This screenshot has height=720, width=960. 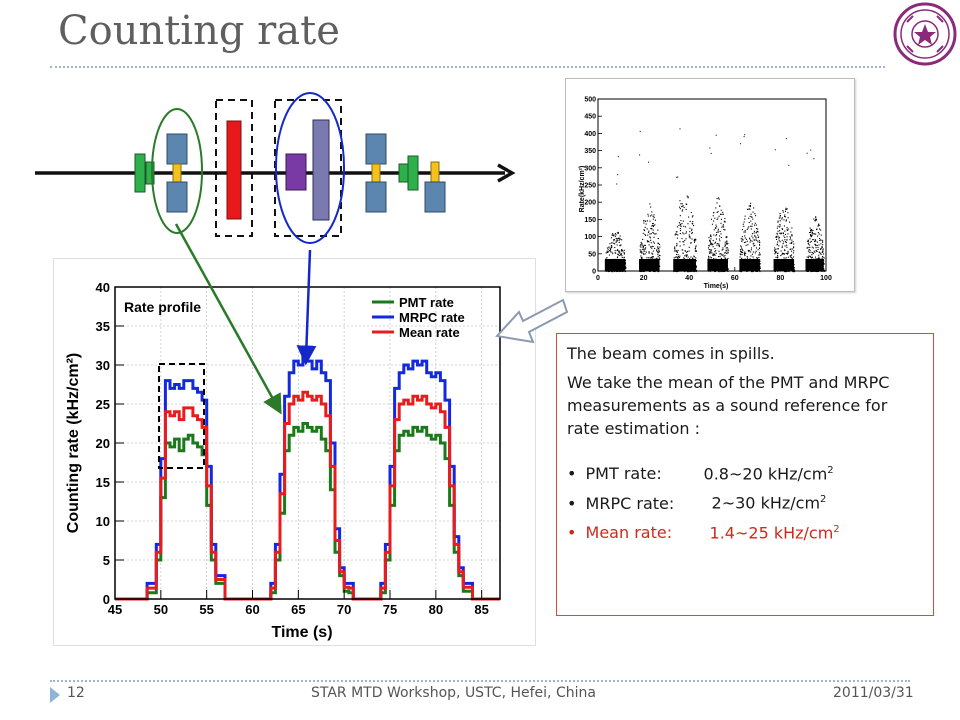 What do you see at coordinates (206, 609) in the screenshot?
I see `x-tick-label: 55` at bounding box center [206, 609].